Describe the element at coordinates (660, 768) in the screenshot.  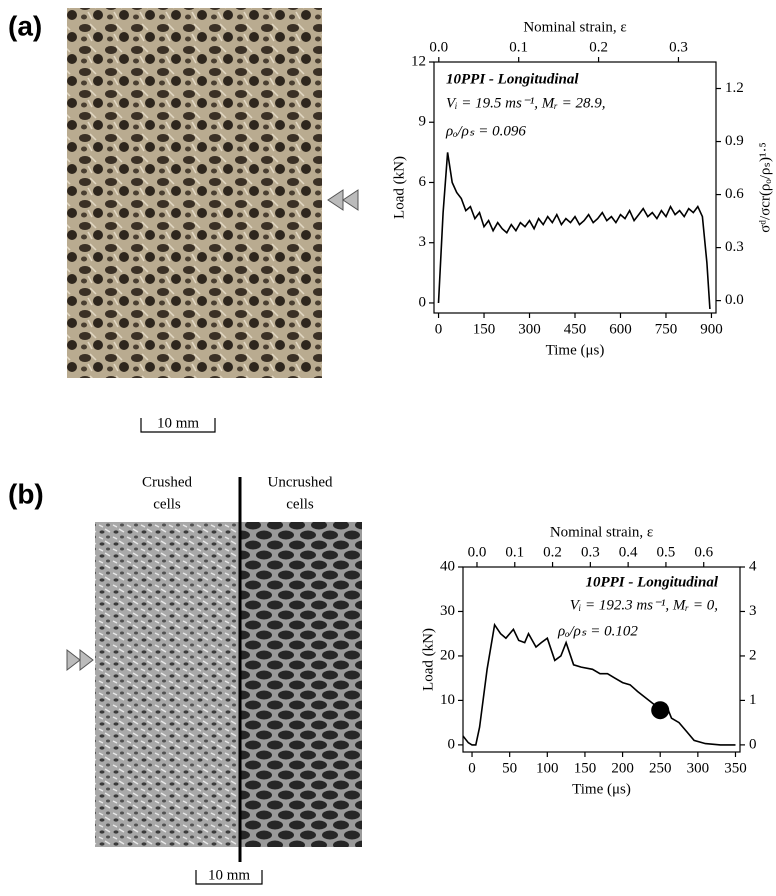
I see `x-tick-label: 250` at that location.